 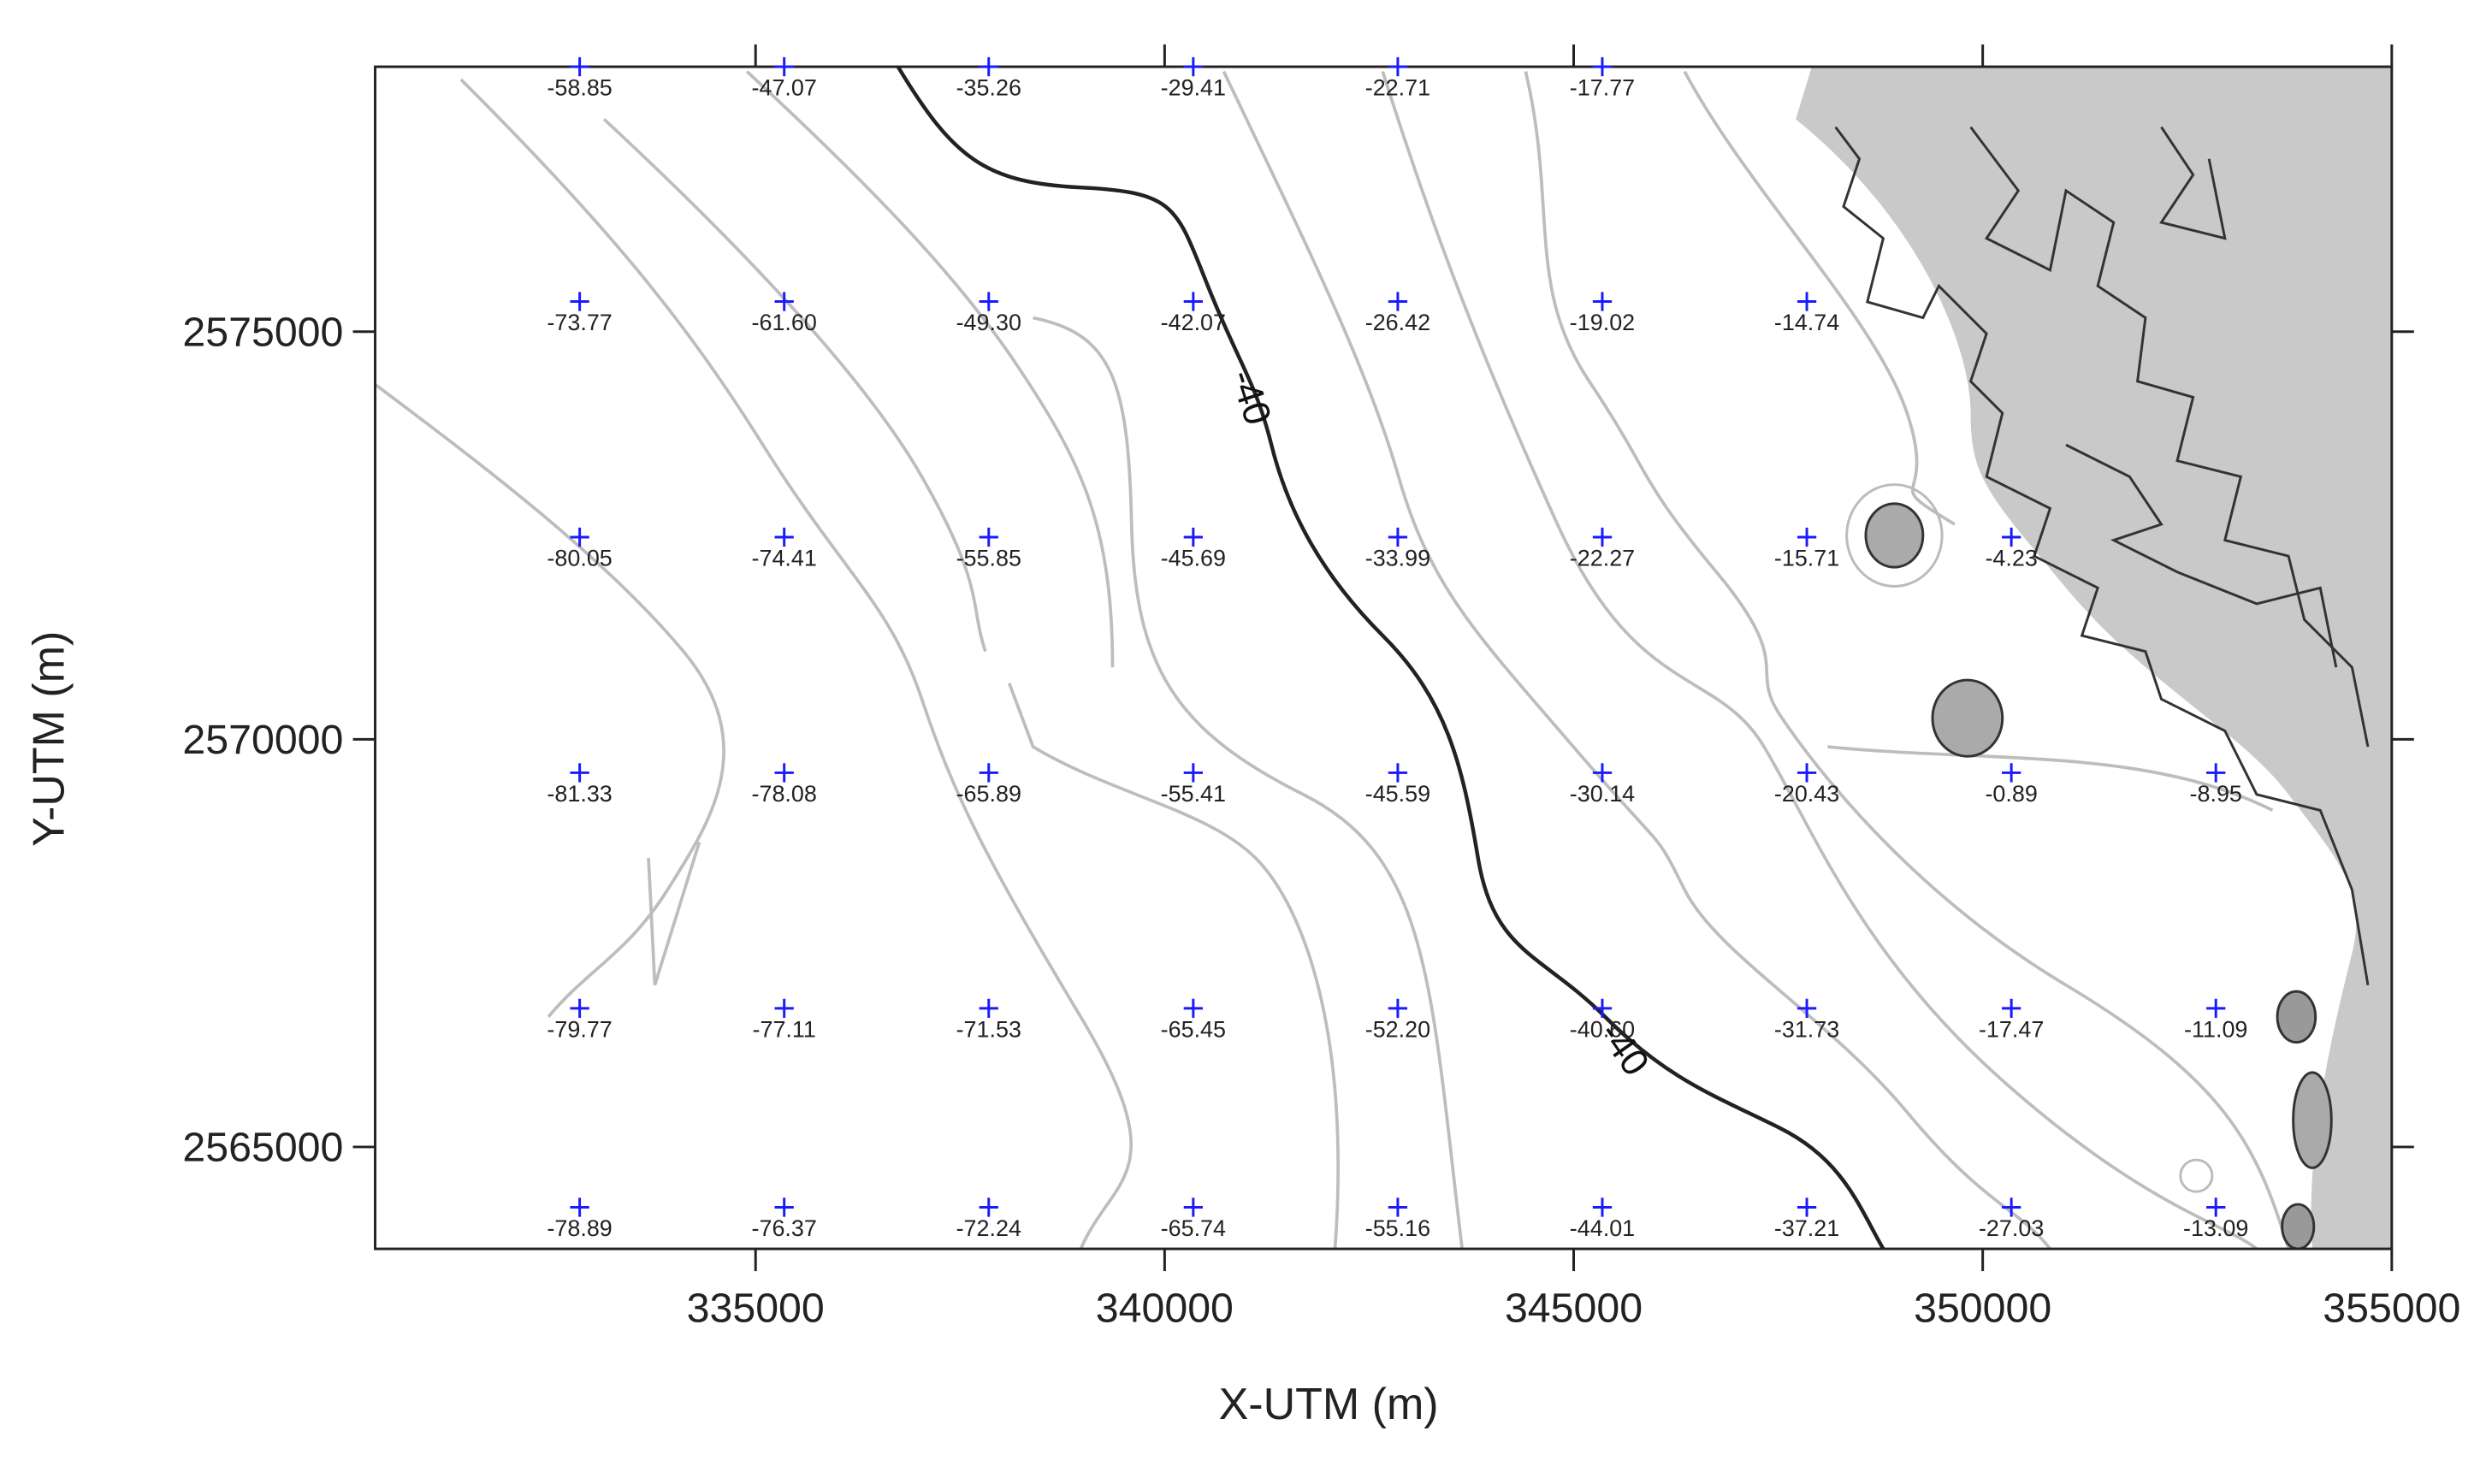 I want to click on depth-label: -17.47, so click(x=2011, y=1029).